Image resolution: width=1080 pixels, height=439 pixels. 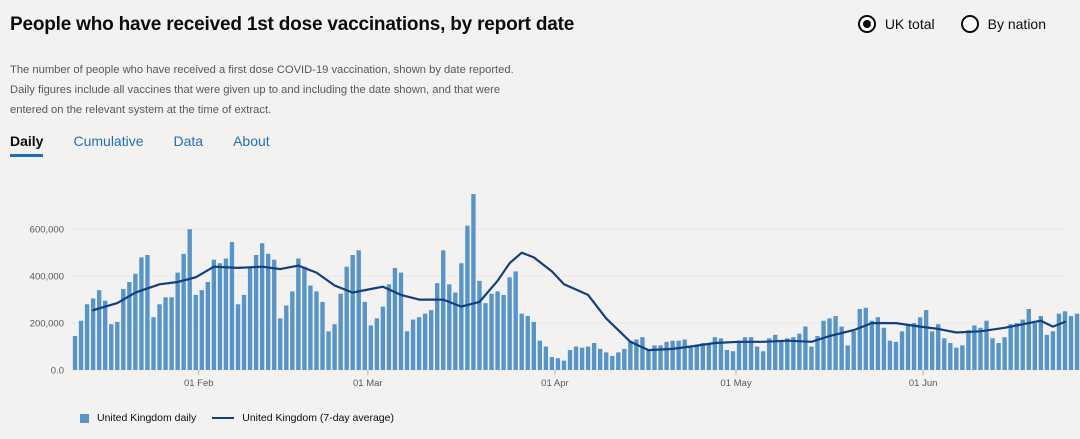 I want to click on radio-uk-total: UK total, so click(x=896, y=24).